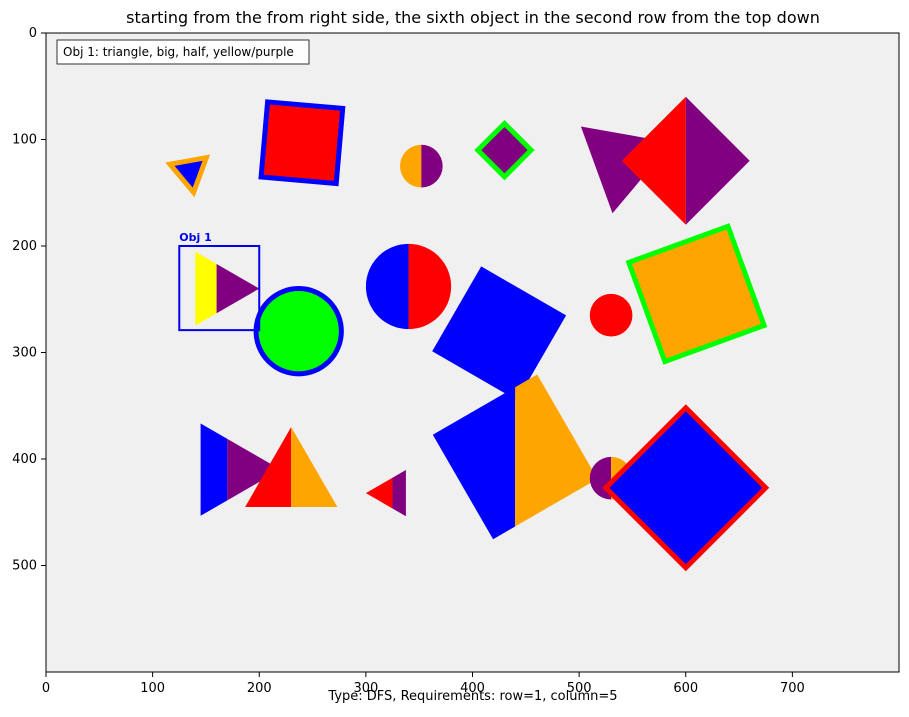  I want to click on highlight-box, so click(219, 288).